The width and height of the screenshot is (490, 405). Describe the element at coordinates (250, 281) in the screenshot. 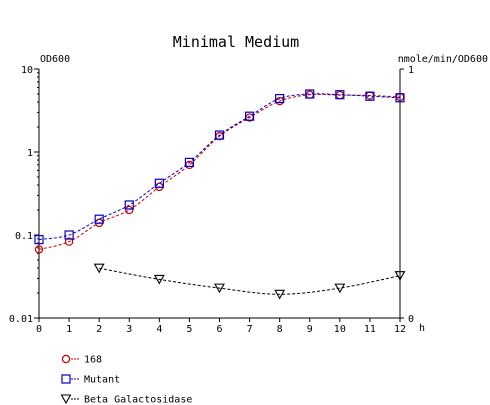

I see `series-beta-galactosidase-line` at that location.